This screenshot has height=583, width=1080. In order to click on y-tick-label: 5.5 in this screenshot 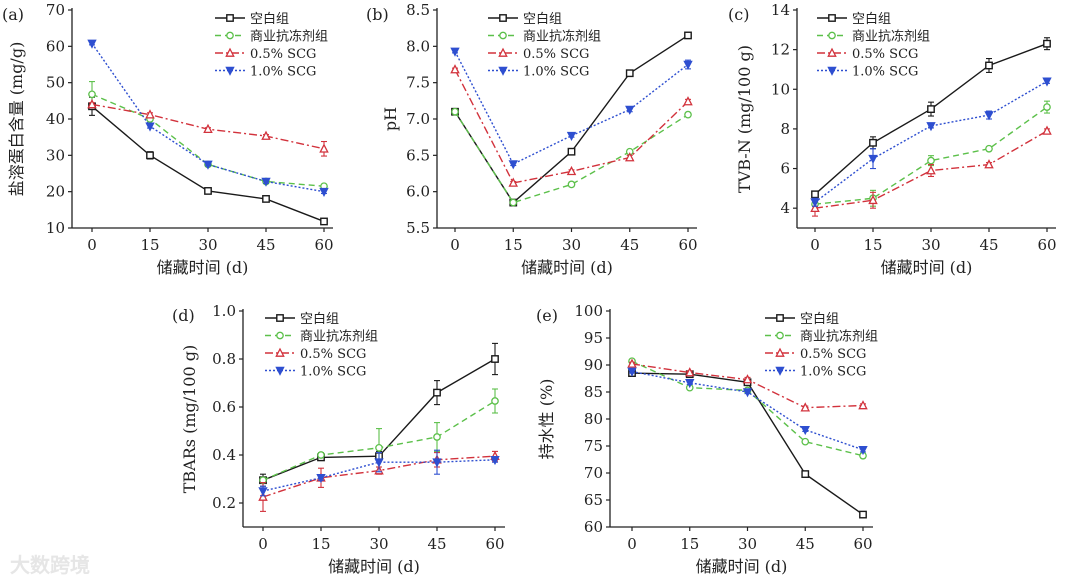, I will do `click(418, 228)`.